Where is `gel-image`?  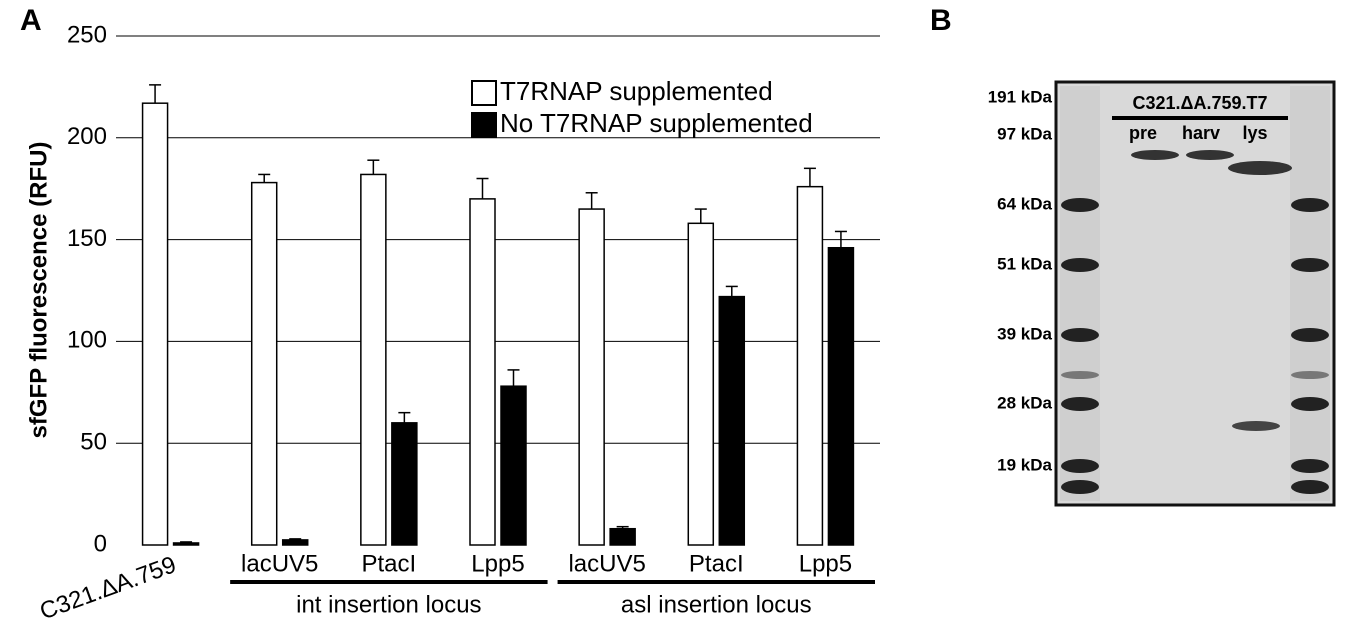
gel-image is located at coordinates (1195, 293).